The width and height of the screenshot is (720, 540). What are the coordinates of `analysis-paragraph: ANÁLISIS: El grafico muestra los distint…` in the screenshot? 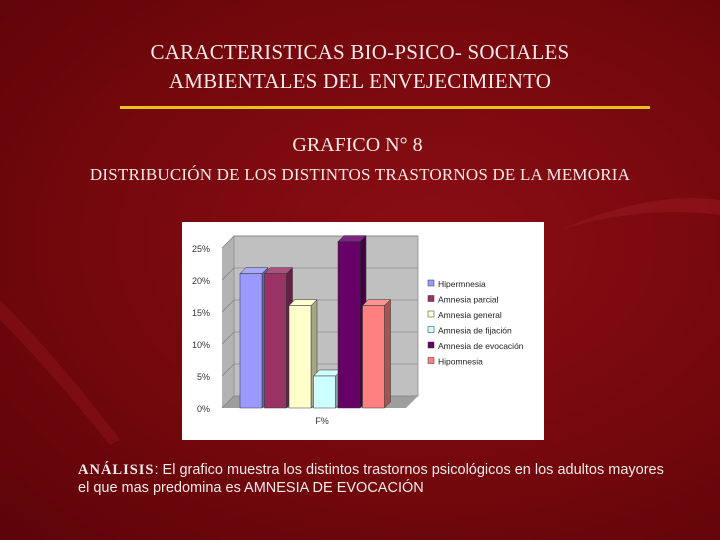 It's located at (378, 479).